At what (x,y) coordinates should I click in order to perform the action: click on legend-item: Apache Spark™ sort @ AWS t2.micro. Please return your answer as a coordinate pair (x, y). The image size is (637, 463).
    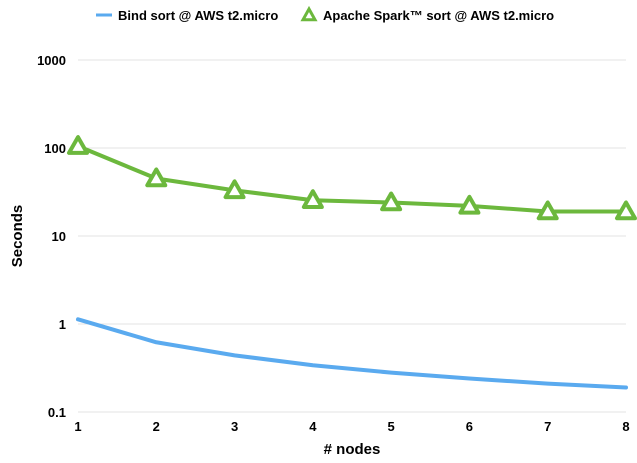
    Looking at the image, I should click on (427, 14).